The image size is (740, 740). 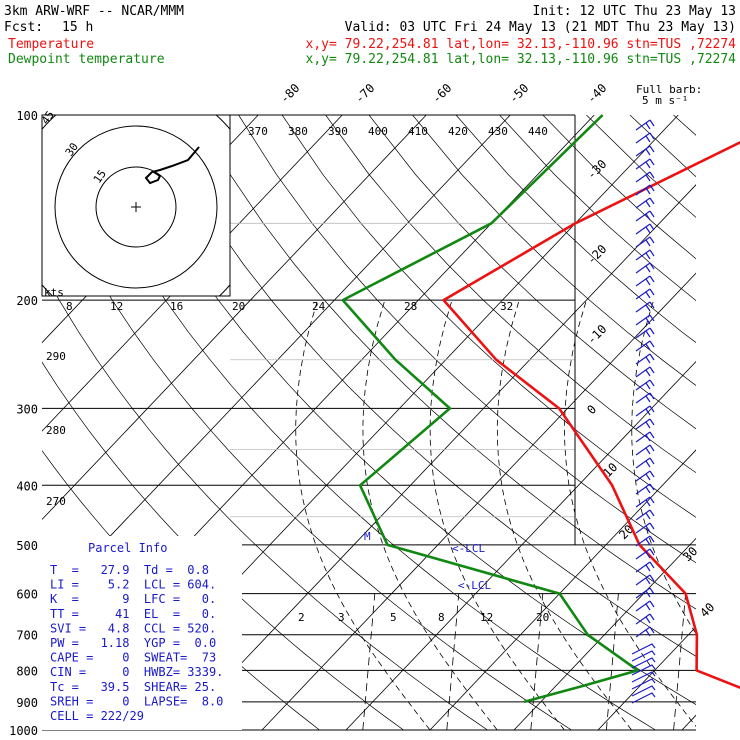 I want to click on isotherm-right-label: -30, so click(x=596, y=169).